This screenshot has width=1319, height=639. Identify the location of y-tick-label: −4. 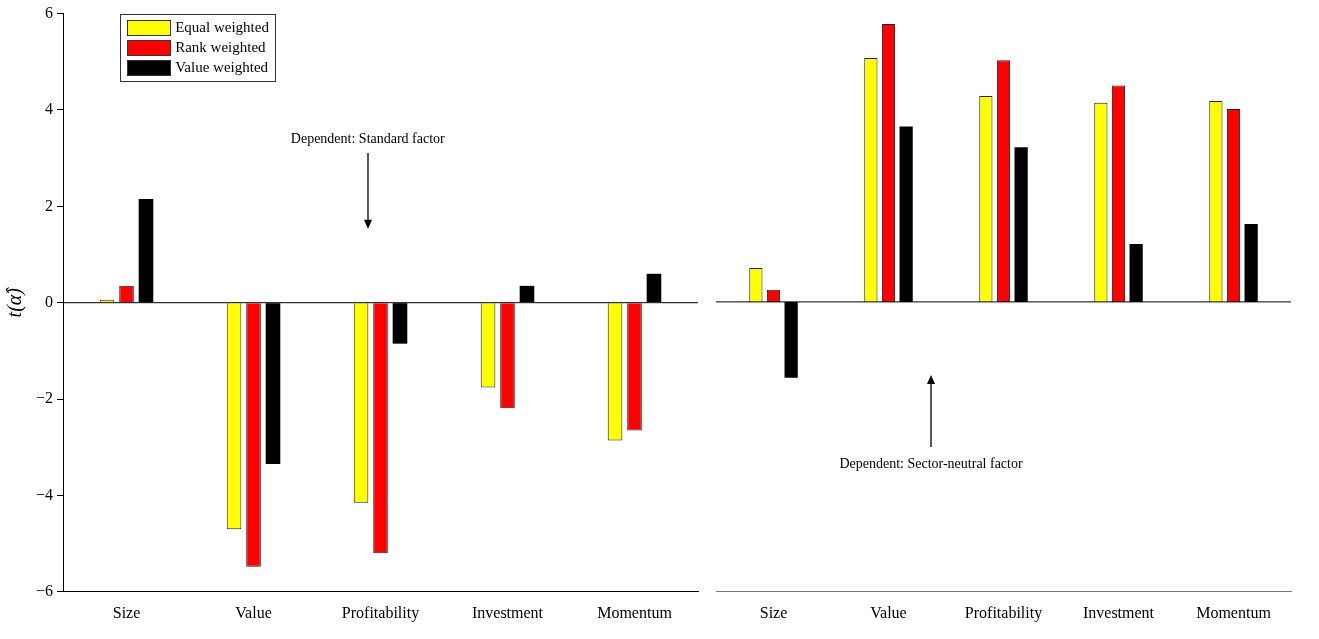
(44, 494).